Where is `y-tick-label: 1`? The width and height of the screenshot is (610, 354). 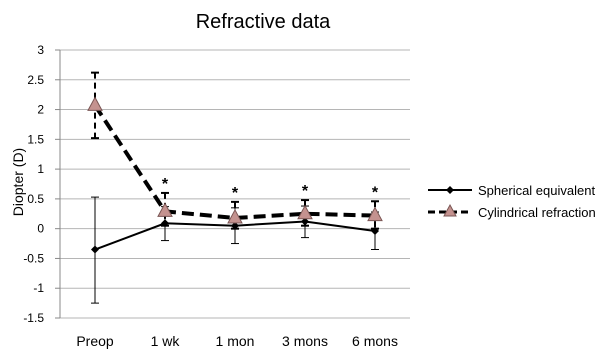 y-tick-label: 1 is located at coordinates (40, 169).